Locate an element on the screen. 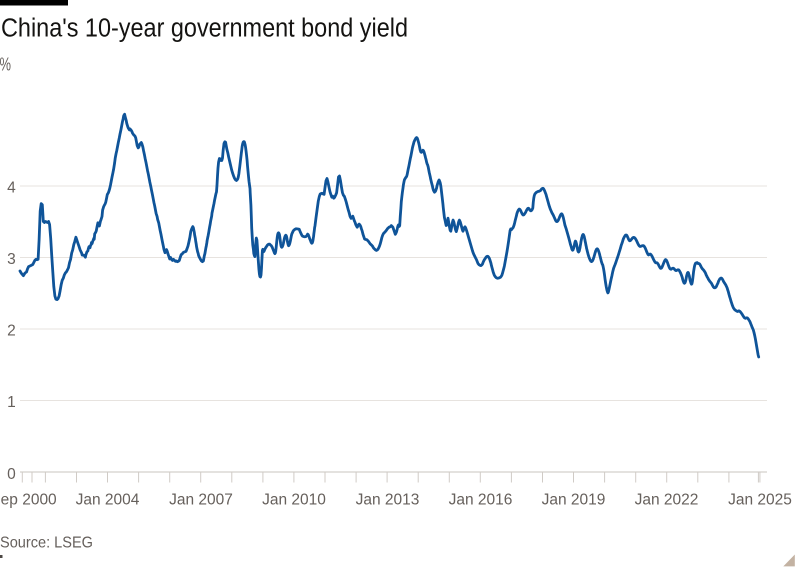 The width and height of the screenshot is (800, 571). svg-text: Jan 2016 is located at coordinates (481, 500).